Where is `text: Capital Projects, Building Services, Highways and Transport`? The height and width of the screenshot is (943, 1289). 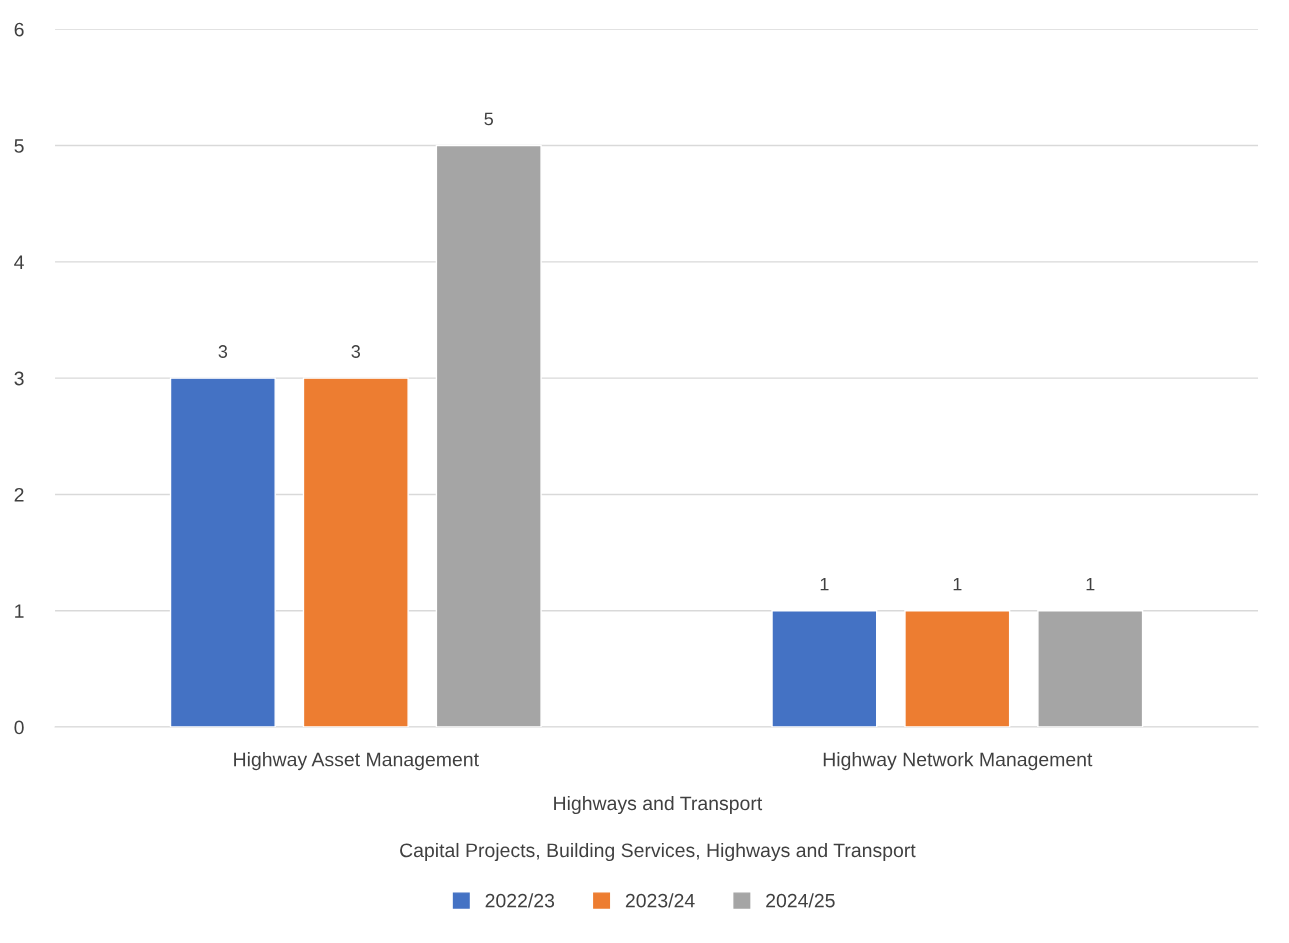 text: Capital Projects, Building Services, Highways and Transport is located at coordinates (658, 852).